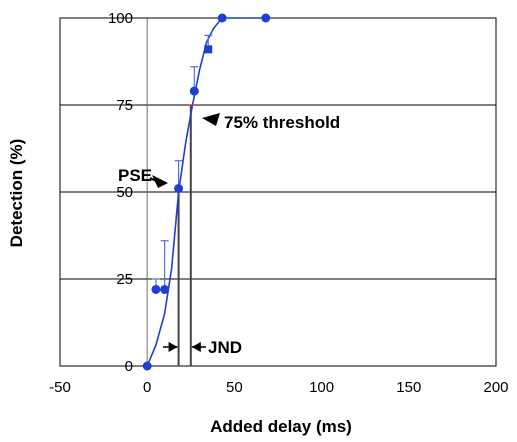 This screenshot has height=442, width=517. What do you see at coordinates (60, 387) in the screenshot?
I see `x-tick-label--50: -50` at bounding box center [60, 387].